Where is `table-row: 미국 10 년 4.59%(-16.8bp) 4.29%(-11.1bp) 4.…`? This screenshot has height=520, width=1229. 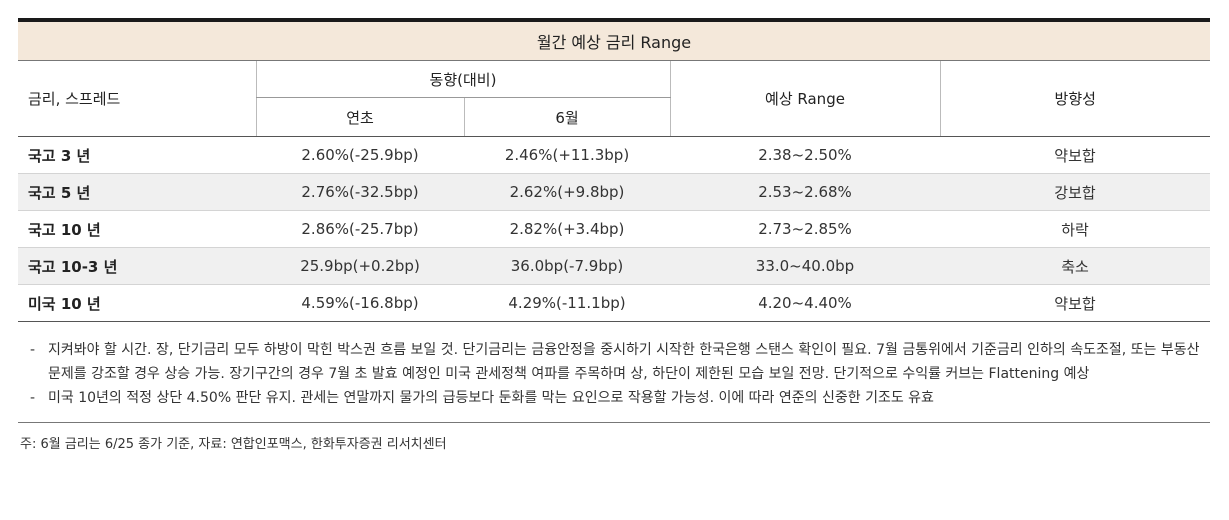
table-row: 미국 10 년 4.59%(-16.8bp) 4.29%(-11.1bp) 4.… is located at coordinates (614, 303).